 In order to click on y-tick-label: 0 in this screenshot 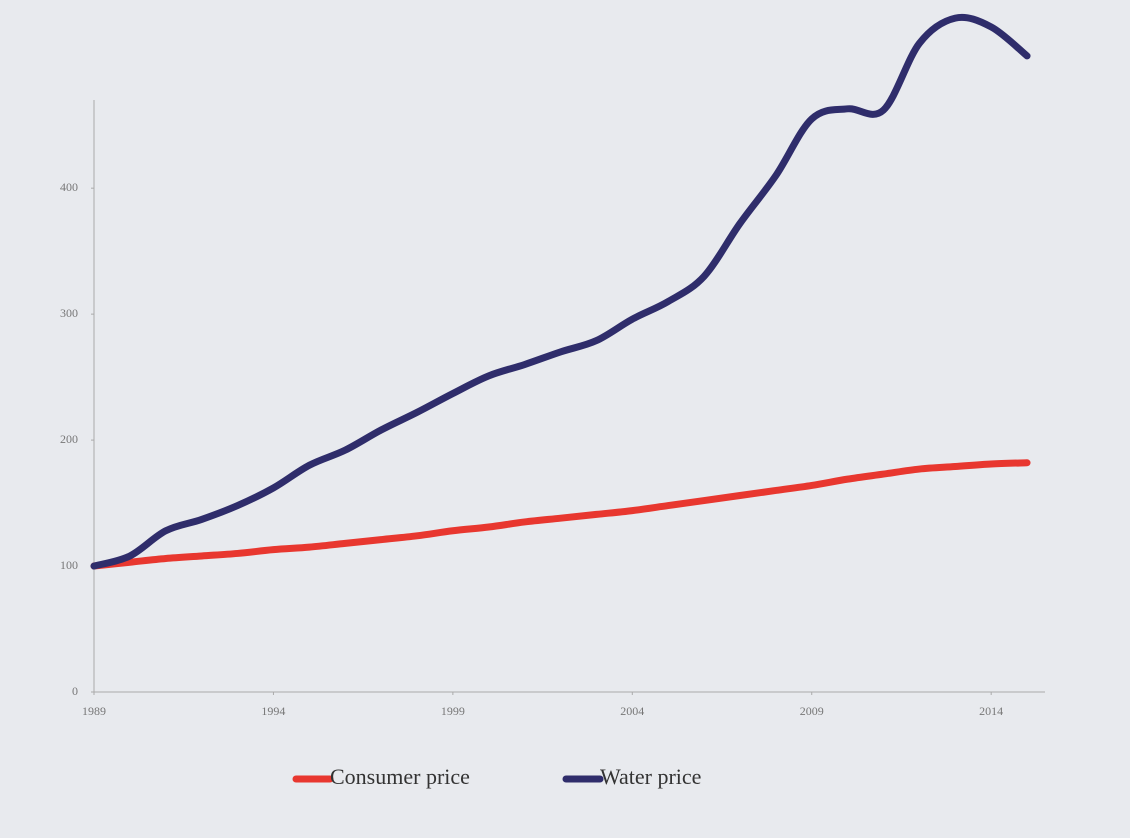, I will do `click(75, 691)`.